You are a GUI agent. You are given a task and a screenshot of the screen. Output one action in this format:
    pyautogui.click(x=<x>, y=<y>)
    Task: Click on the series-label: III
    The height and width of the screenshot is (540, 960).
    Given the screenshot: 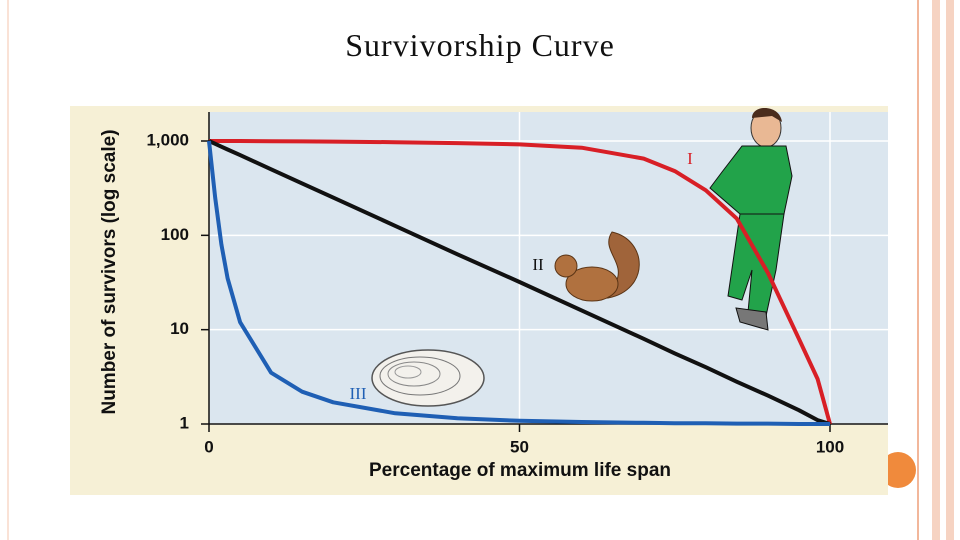 What is the action you would take?
    pyautogui.click(x=358, y=393)
    